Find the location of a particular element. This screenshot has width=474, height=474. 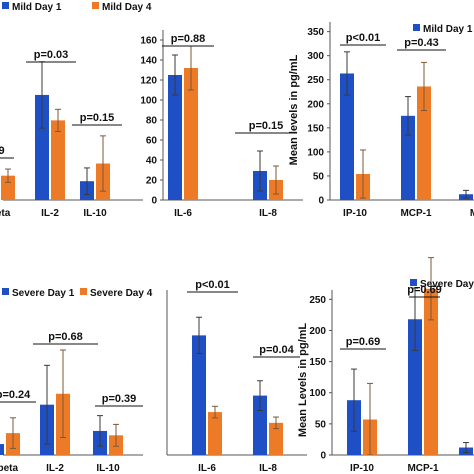

panel-severe-middle: IL-6 IL-8 p<0.01 p=0.04 is located at coordinates (236, 376).